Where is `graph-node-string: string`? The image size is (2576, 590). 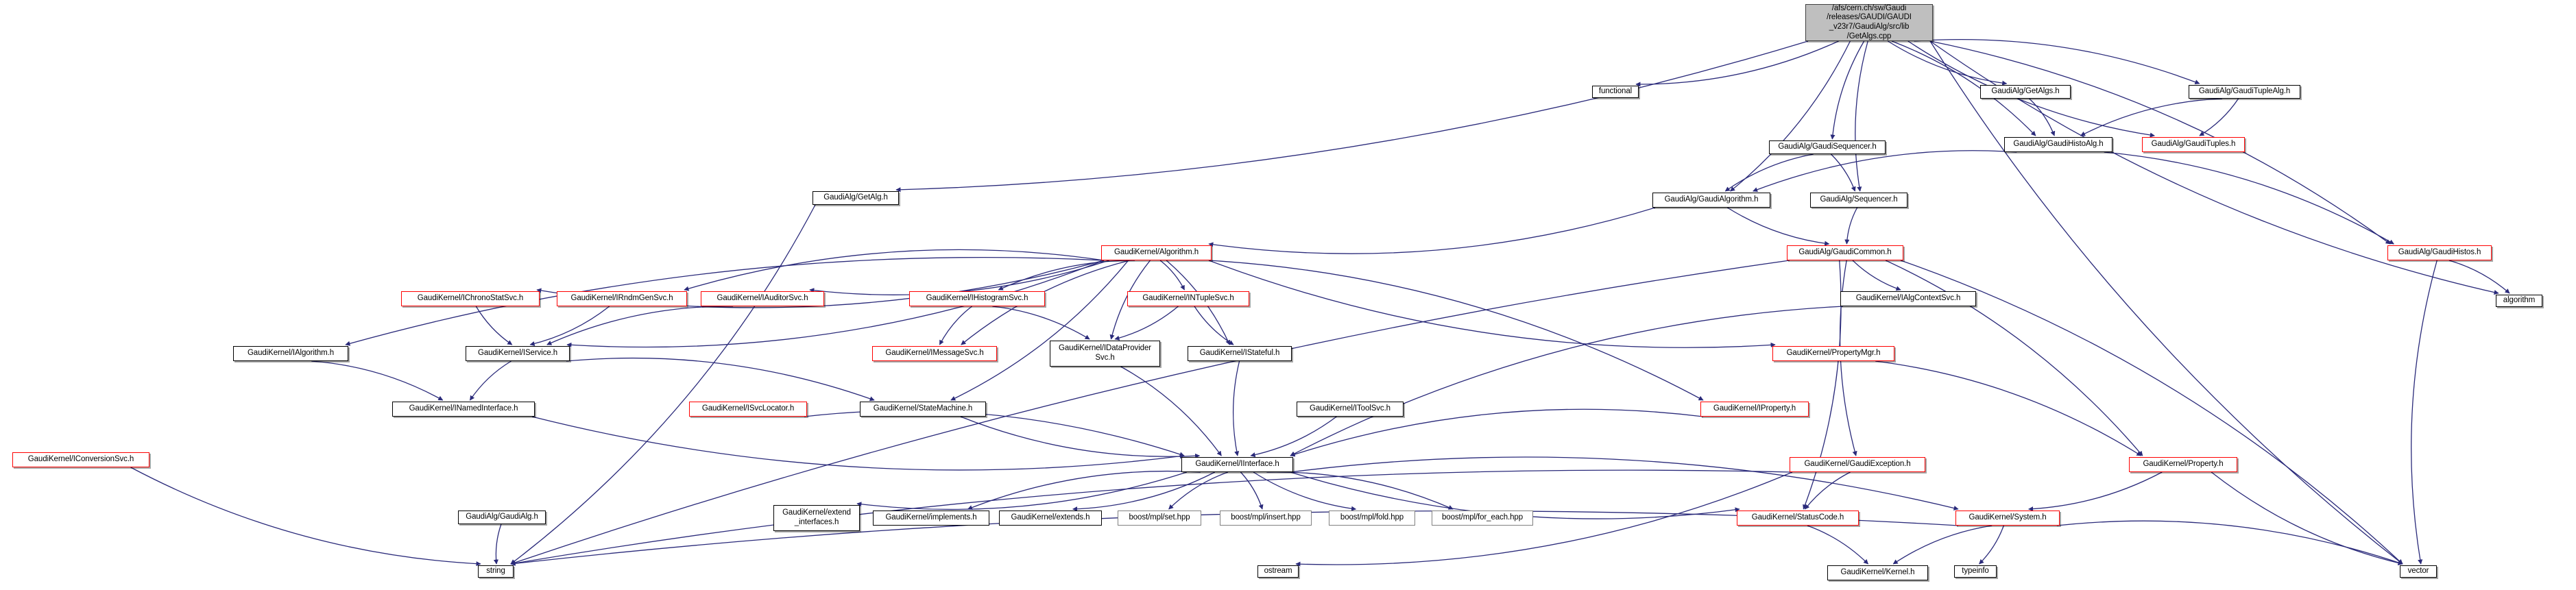 graph-node-string: string is located at coordinates (496, 571).